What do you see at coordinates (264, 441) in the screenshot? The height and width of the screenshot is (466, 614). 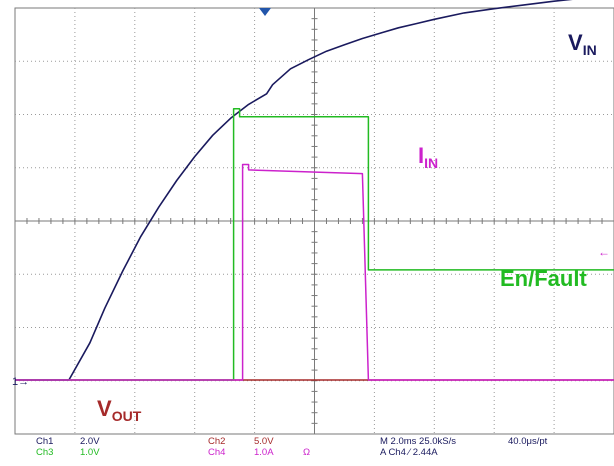 I see `ch2-scale: 5.0V` at bounding box center [264, 441].